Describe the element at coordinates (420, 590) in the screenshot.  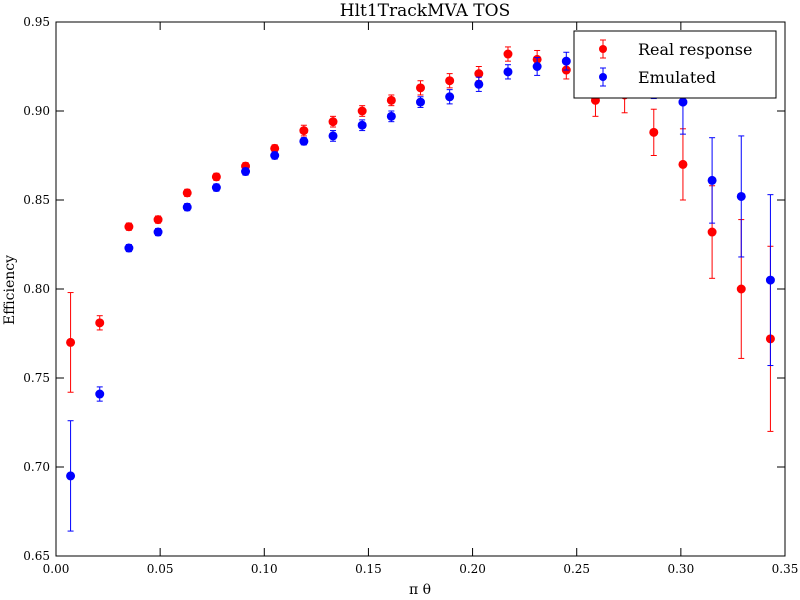
I see `x-axis-label: π θ` at that location.